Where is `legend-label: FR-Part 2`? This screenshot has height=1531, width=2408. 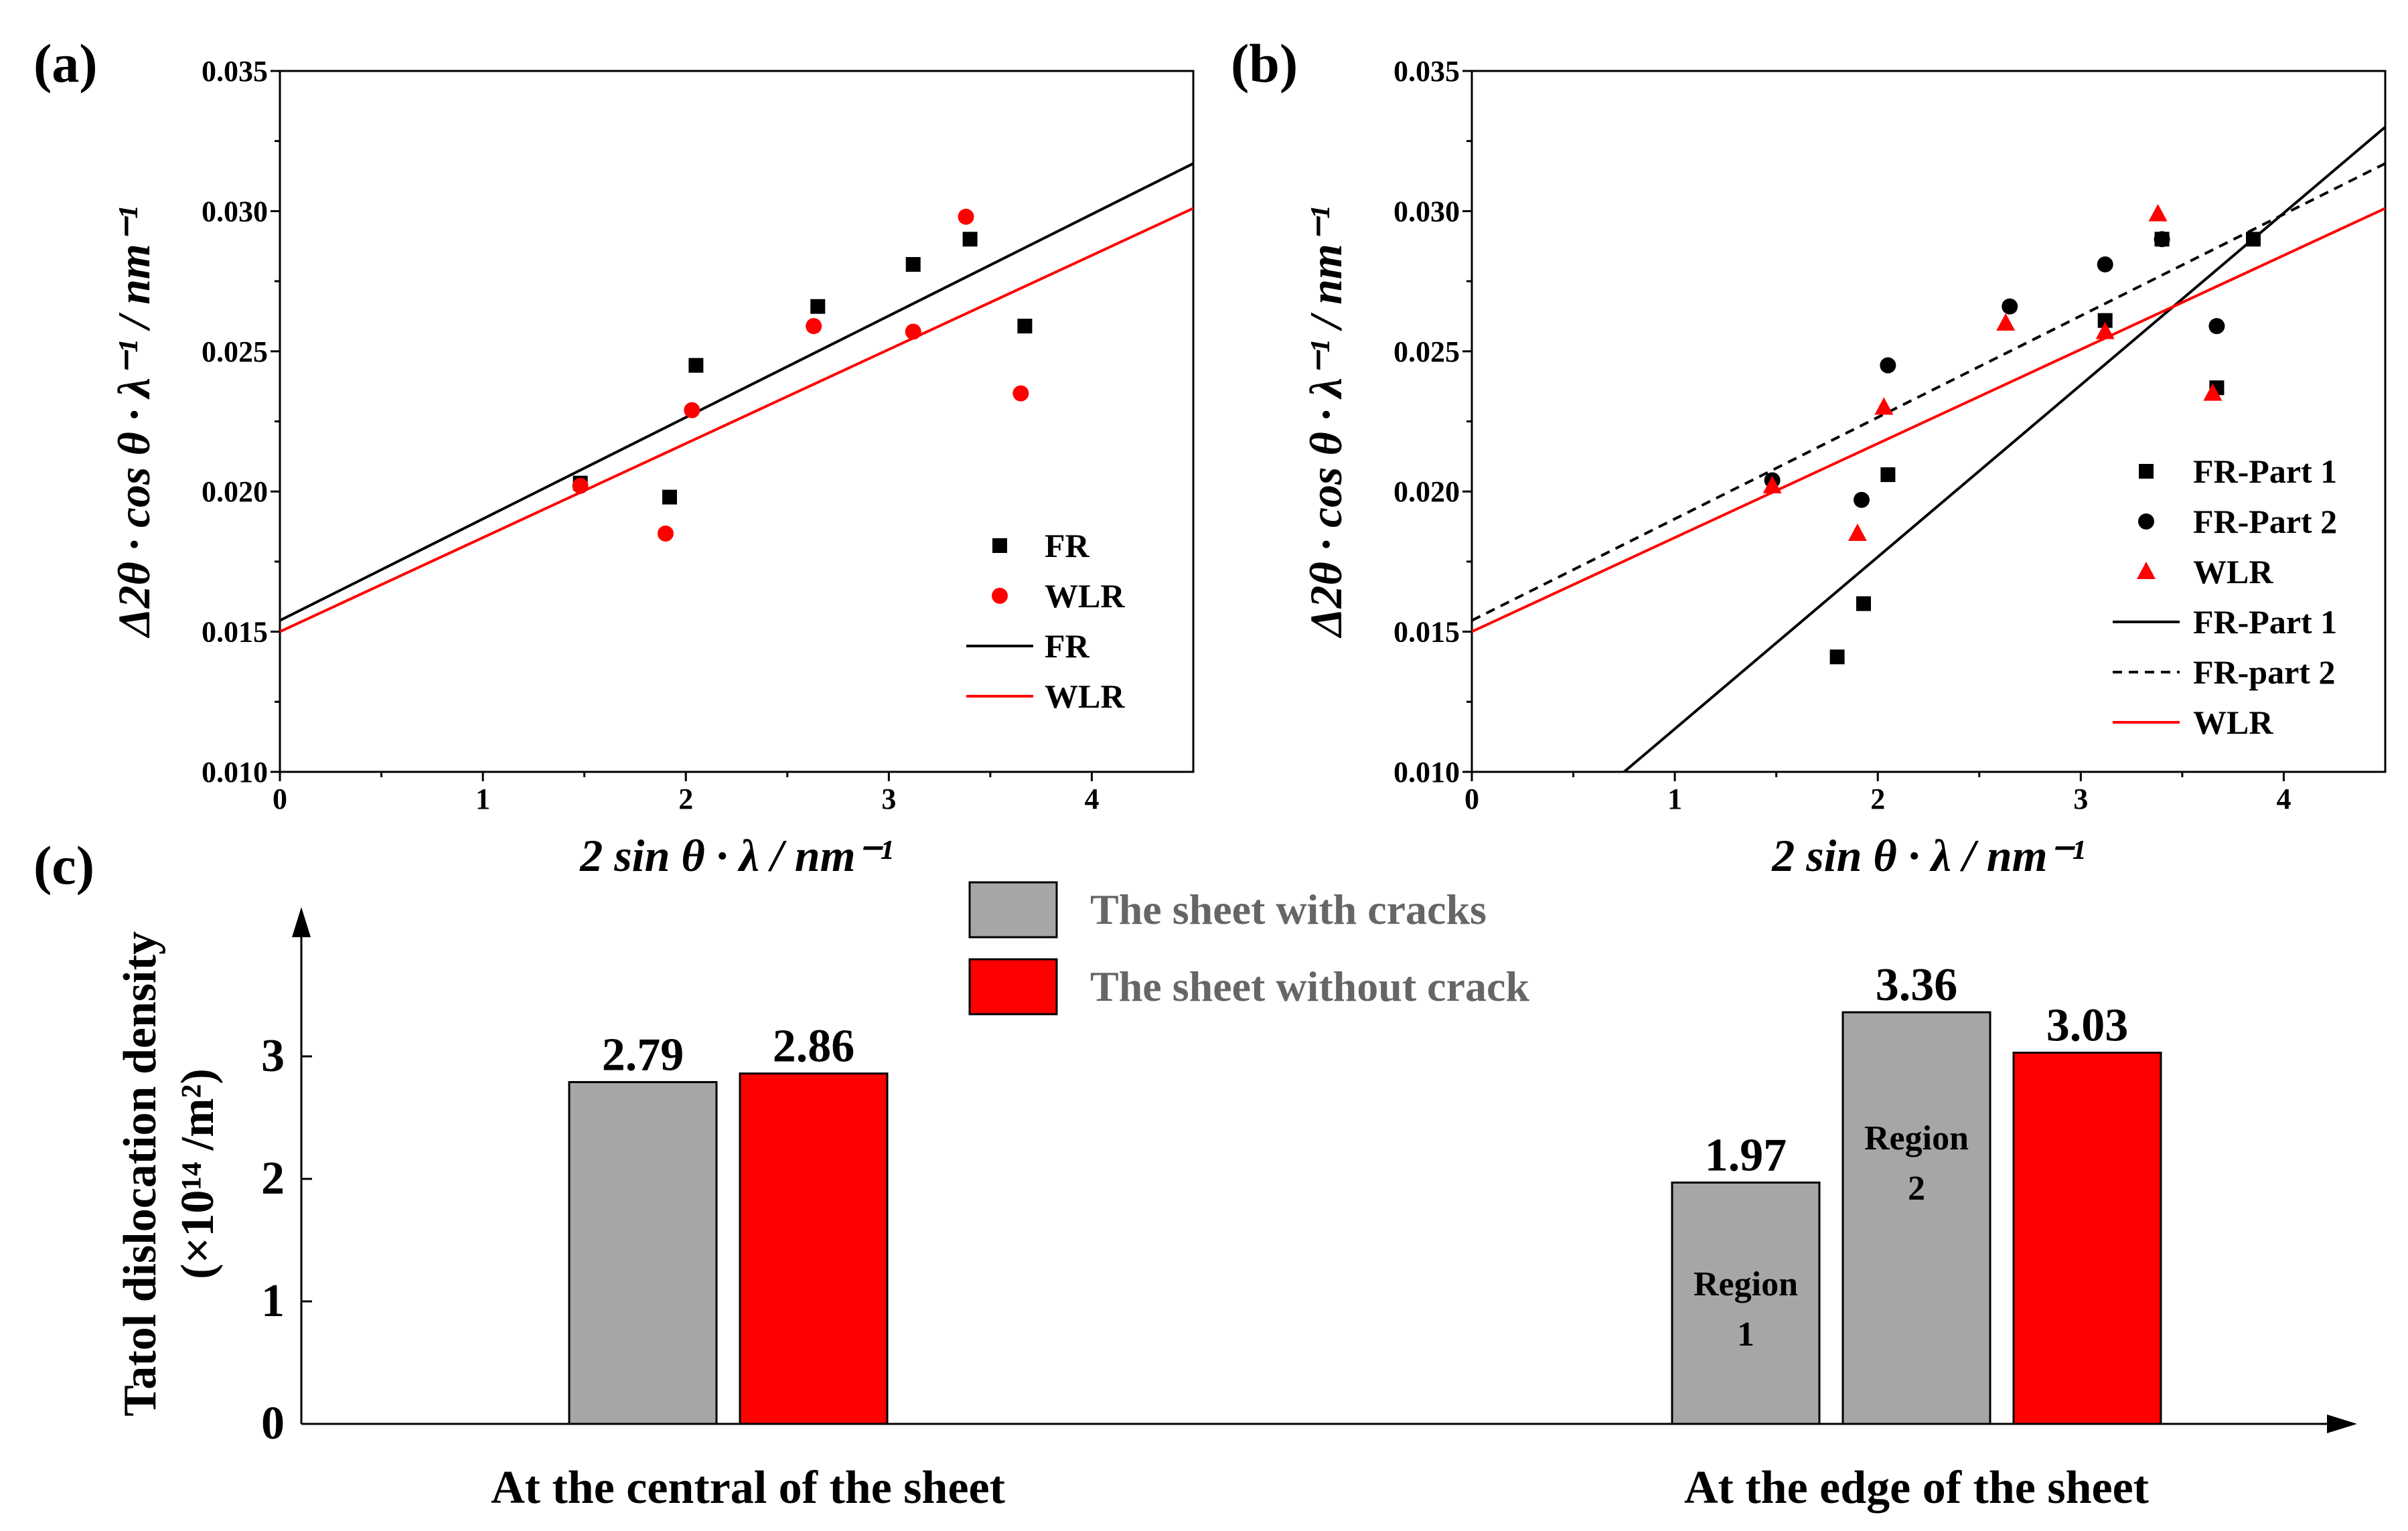
legend-label: FR-Part 2 is located at coordinates (2265, 521).